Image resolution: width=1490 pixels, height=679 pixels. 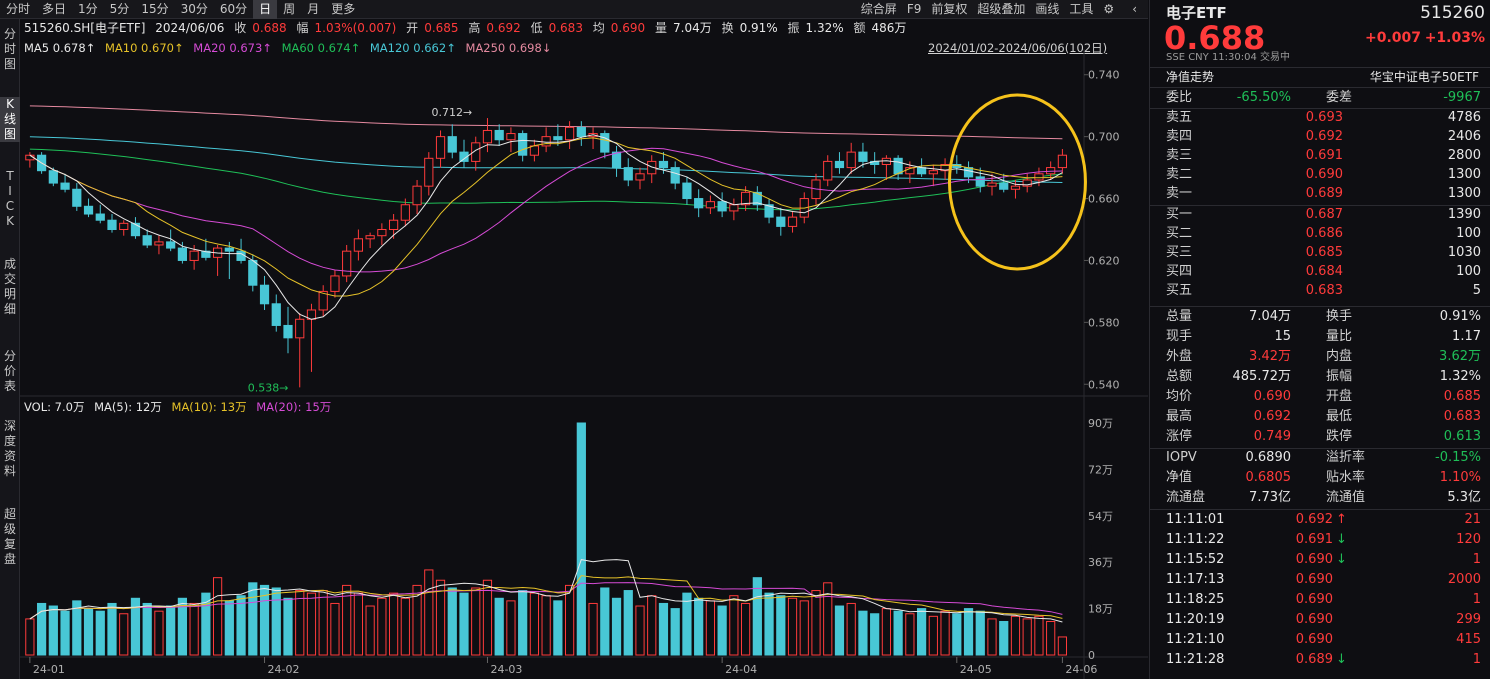 I want to click on ask-volume: 4786, so click(x=1464, y=117).